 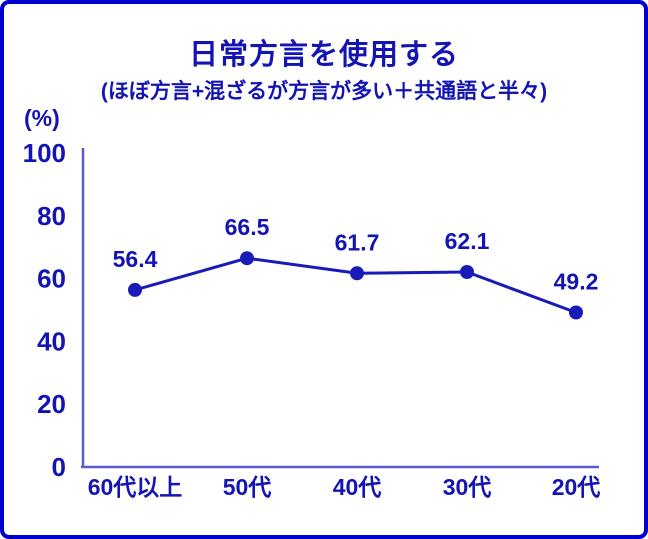 I want to click on data-point-label: 66.5, so click(x=247, y=227).